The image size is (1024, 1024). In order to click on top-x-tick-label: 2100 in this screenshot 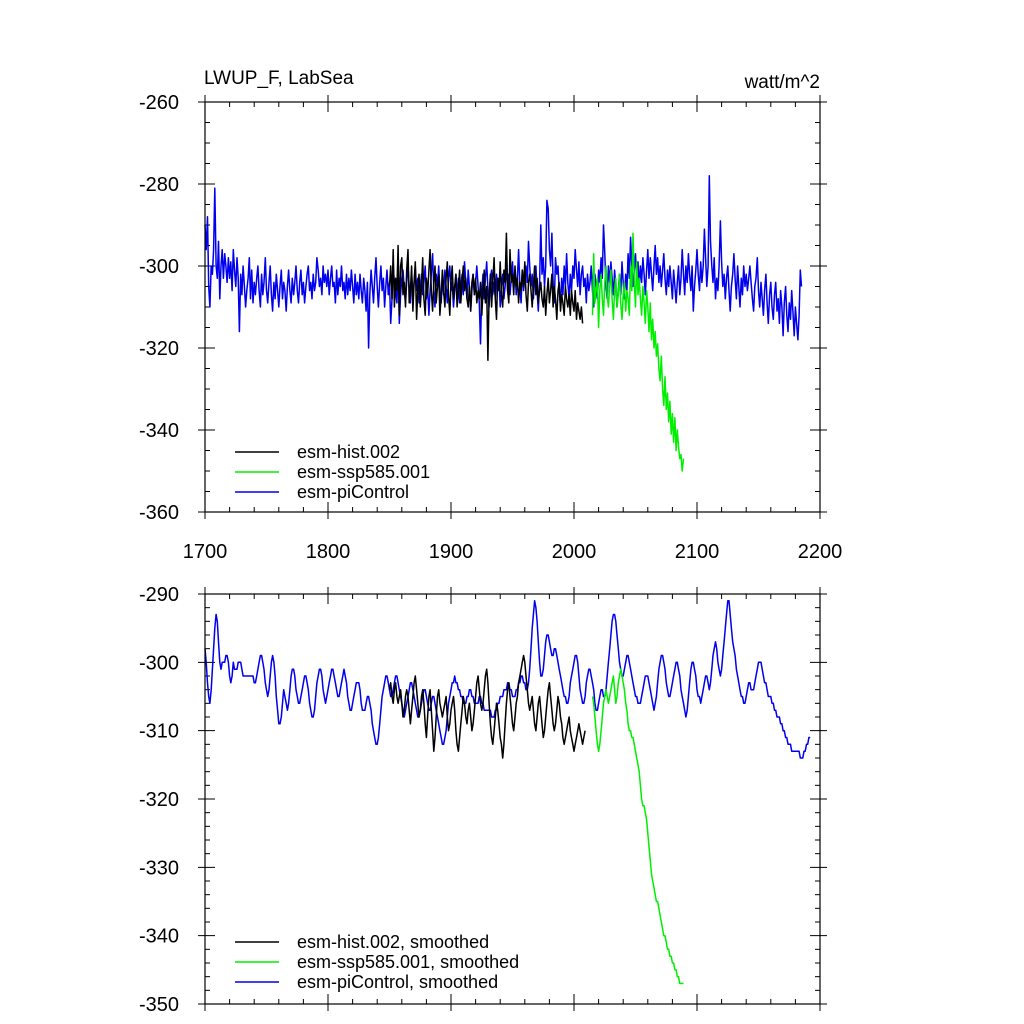, I will do `click(697, 552)`.